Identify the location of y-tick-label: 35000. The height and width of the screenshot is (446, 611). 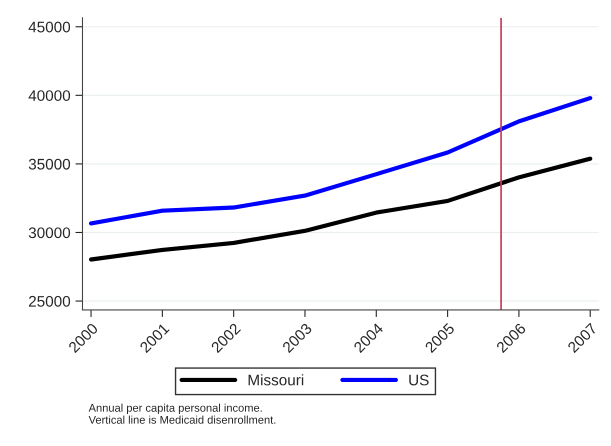
(49, 164).